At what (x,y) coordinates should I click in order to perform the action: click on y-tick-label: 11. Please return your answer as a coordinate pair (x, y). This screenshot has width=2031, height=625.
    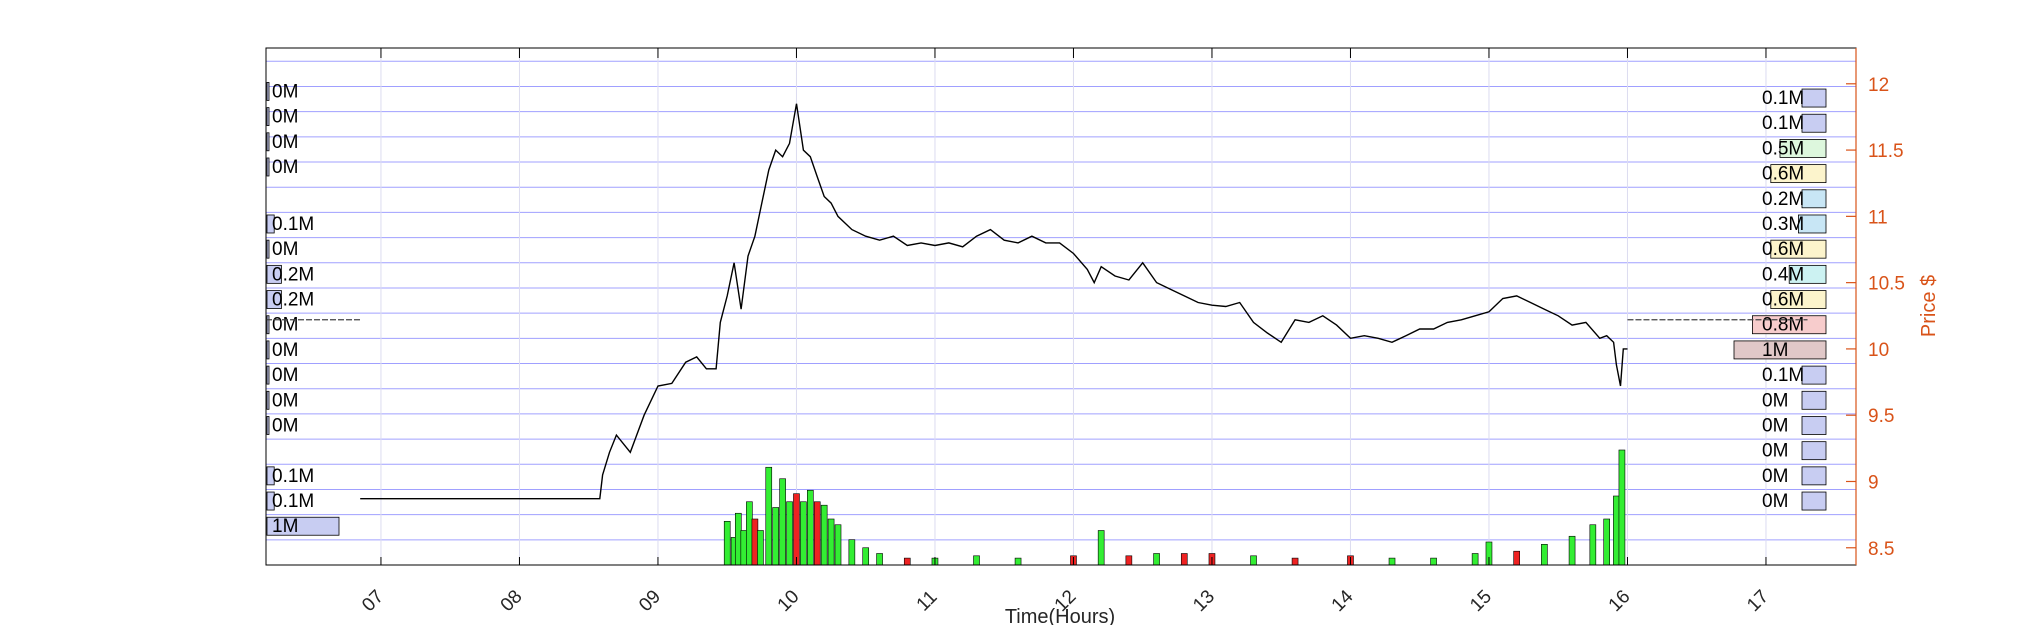
    Looking at the image, I should click on (1878, 217).